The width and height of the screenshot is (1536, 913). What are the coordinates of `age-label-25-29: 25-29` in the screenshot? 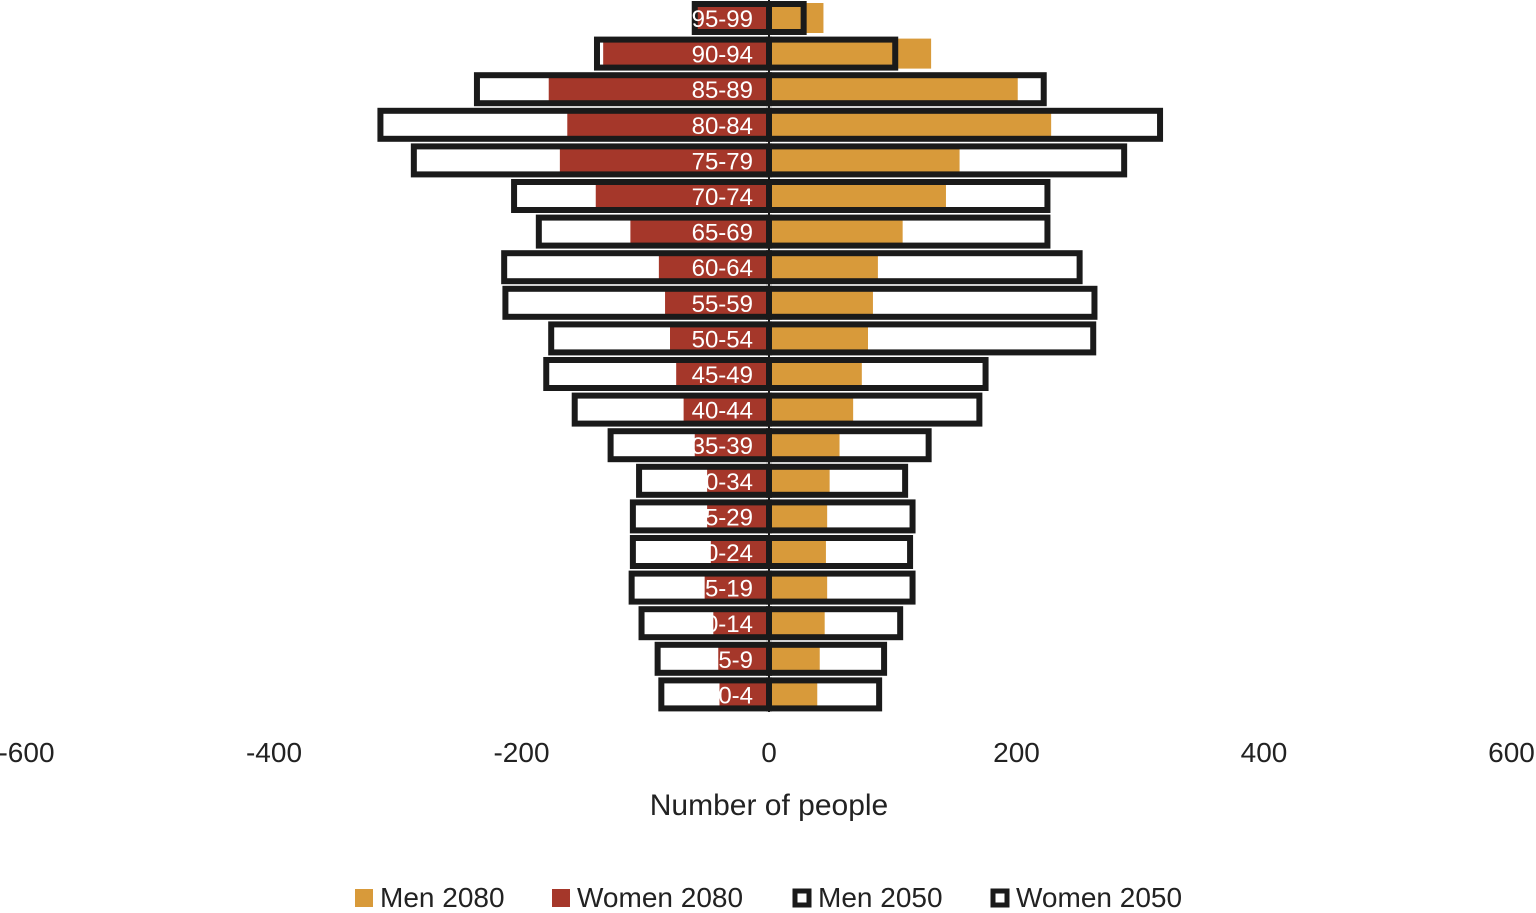 It's located at (722, 517).